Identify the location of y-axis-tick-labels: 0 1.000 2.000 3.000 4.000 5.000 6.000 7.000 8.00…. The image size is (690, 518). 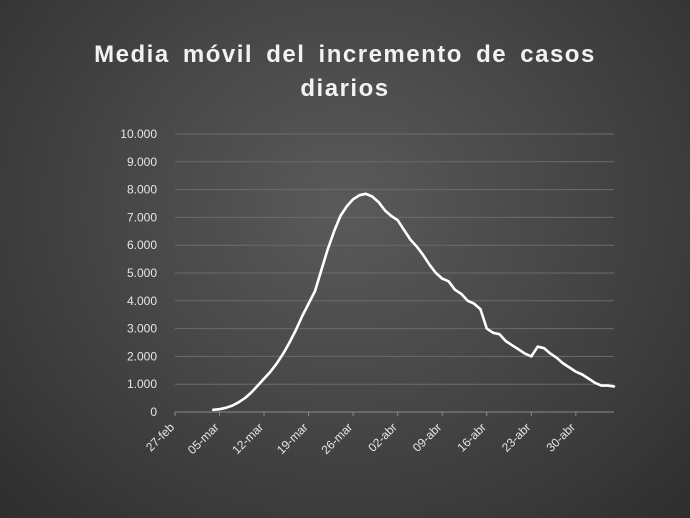
(138, 273).